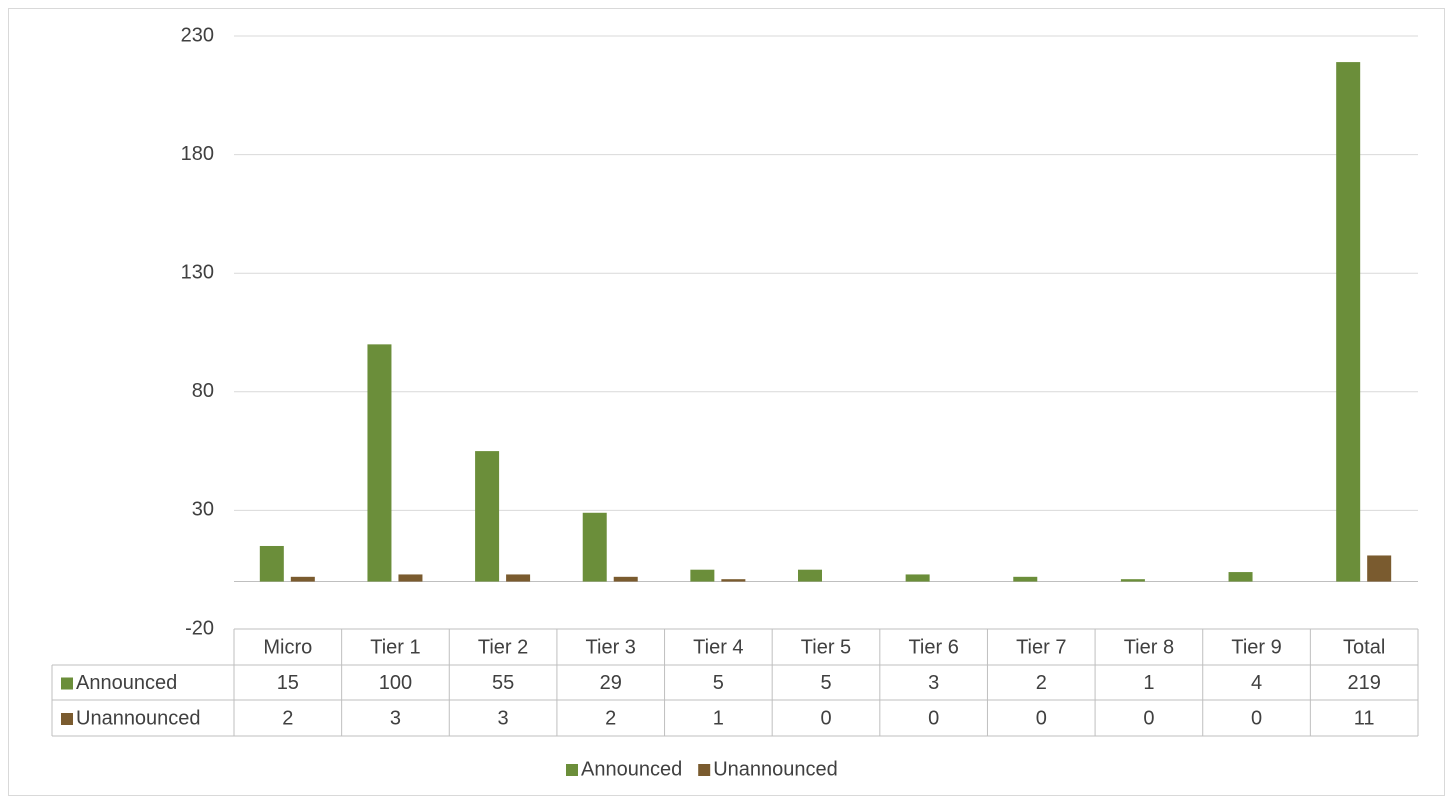  What do you see at coordinates (1364, 718) in the screenshot?
I see `table-cell: 11` at bounding box center [1364, 718].